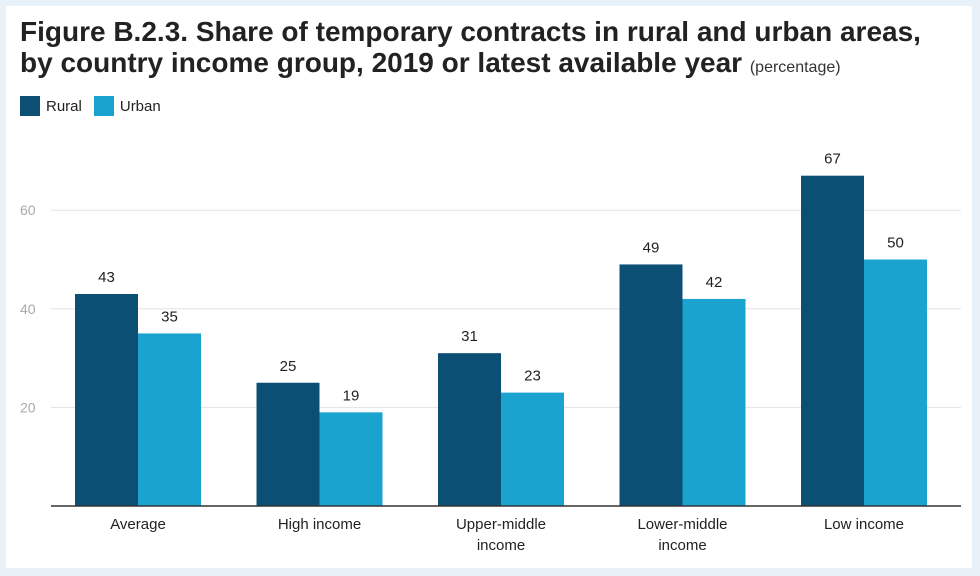 This screenshot has width=980, height=576. I want to click on data-label: 31, so click(469, 336).